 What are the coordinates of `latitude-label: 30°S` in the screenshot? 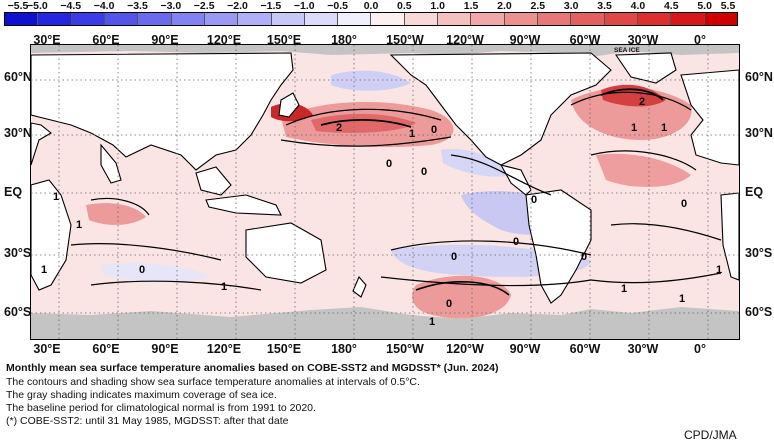 It's located at (18, 253).